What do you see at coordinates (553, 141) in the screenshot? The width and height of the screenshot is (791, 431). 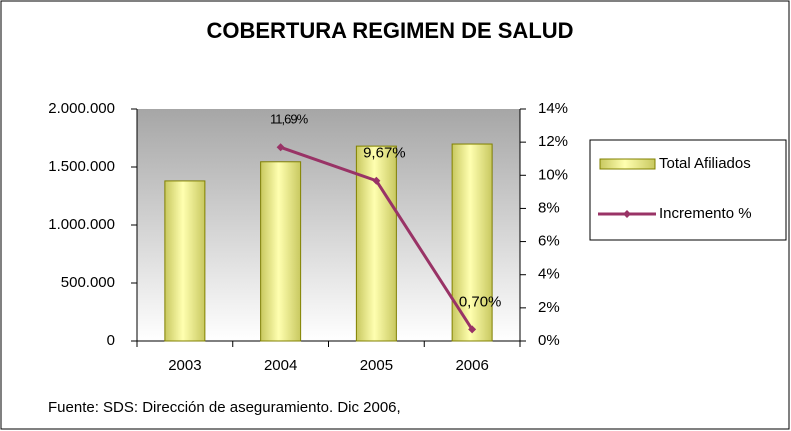 I see `y2-tick-label: 12%` at bounding box center [553, 141].